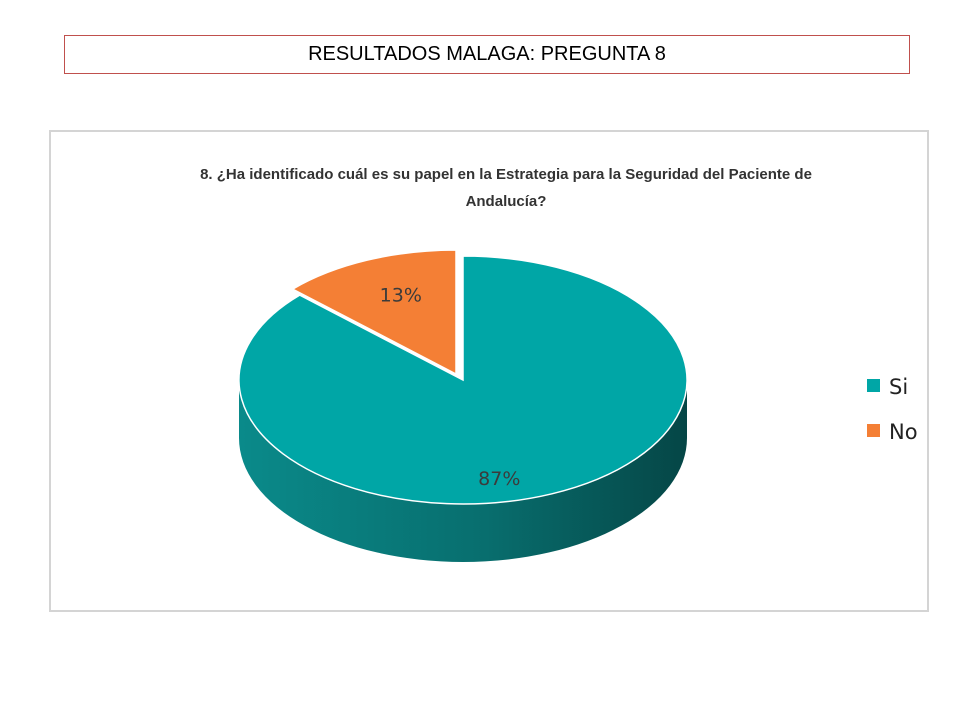 The height and width of the screenshot is (720, 960). I want to click on data-label-no: 13%, so click(401, 295).